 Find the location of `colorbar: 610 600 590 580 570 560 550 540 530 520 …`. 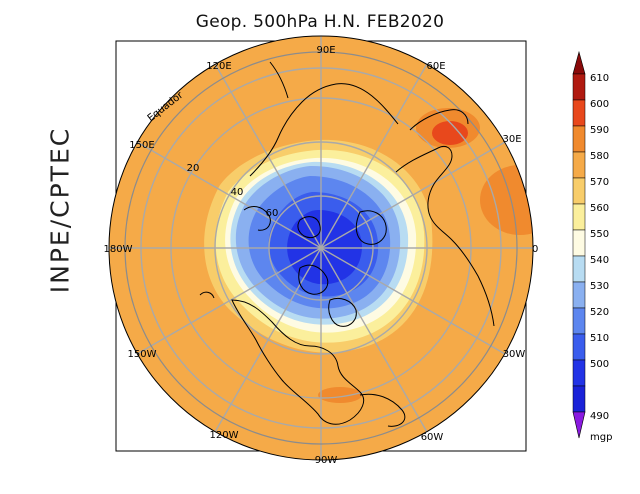

colorbar: 610 600 590 580 570 560 550 540 530 520 … is located at coordinates (592, 246).